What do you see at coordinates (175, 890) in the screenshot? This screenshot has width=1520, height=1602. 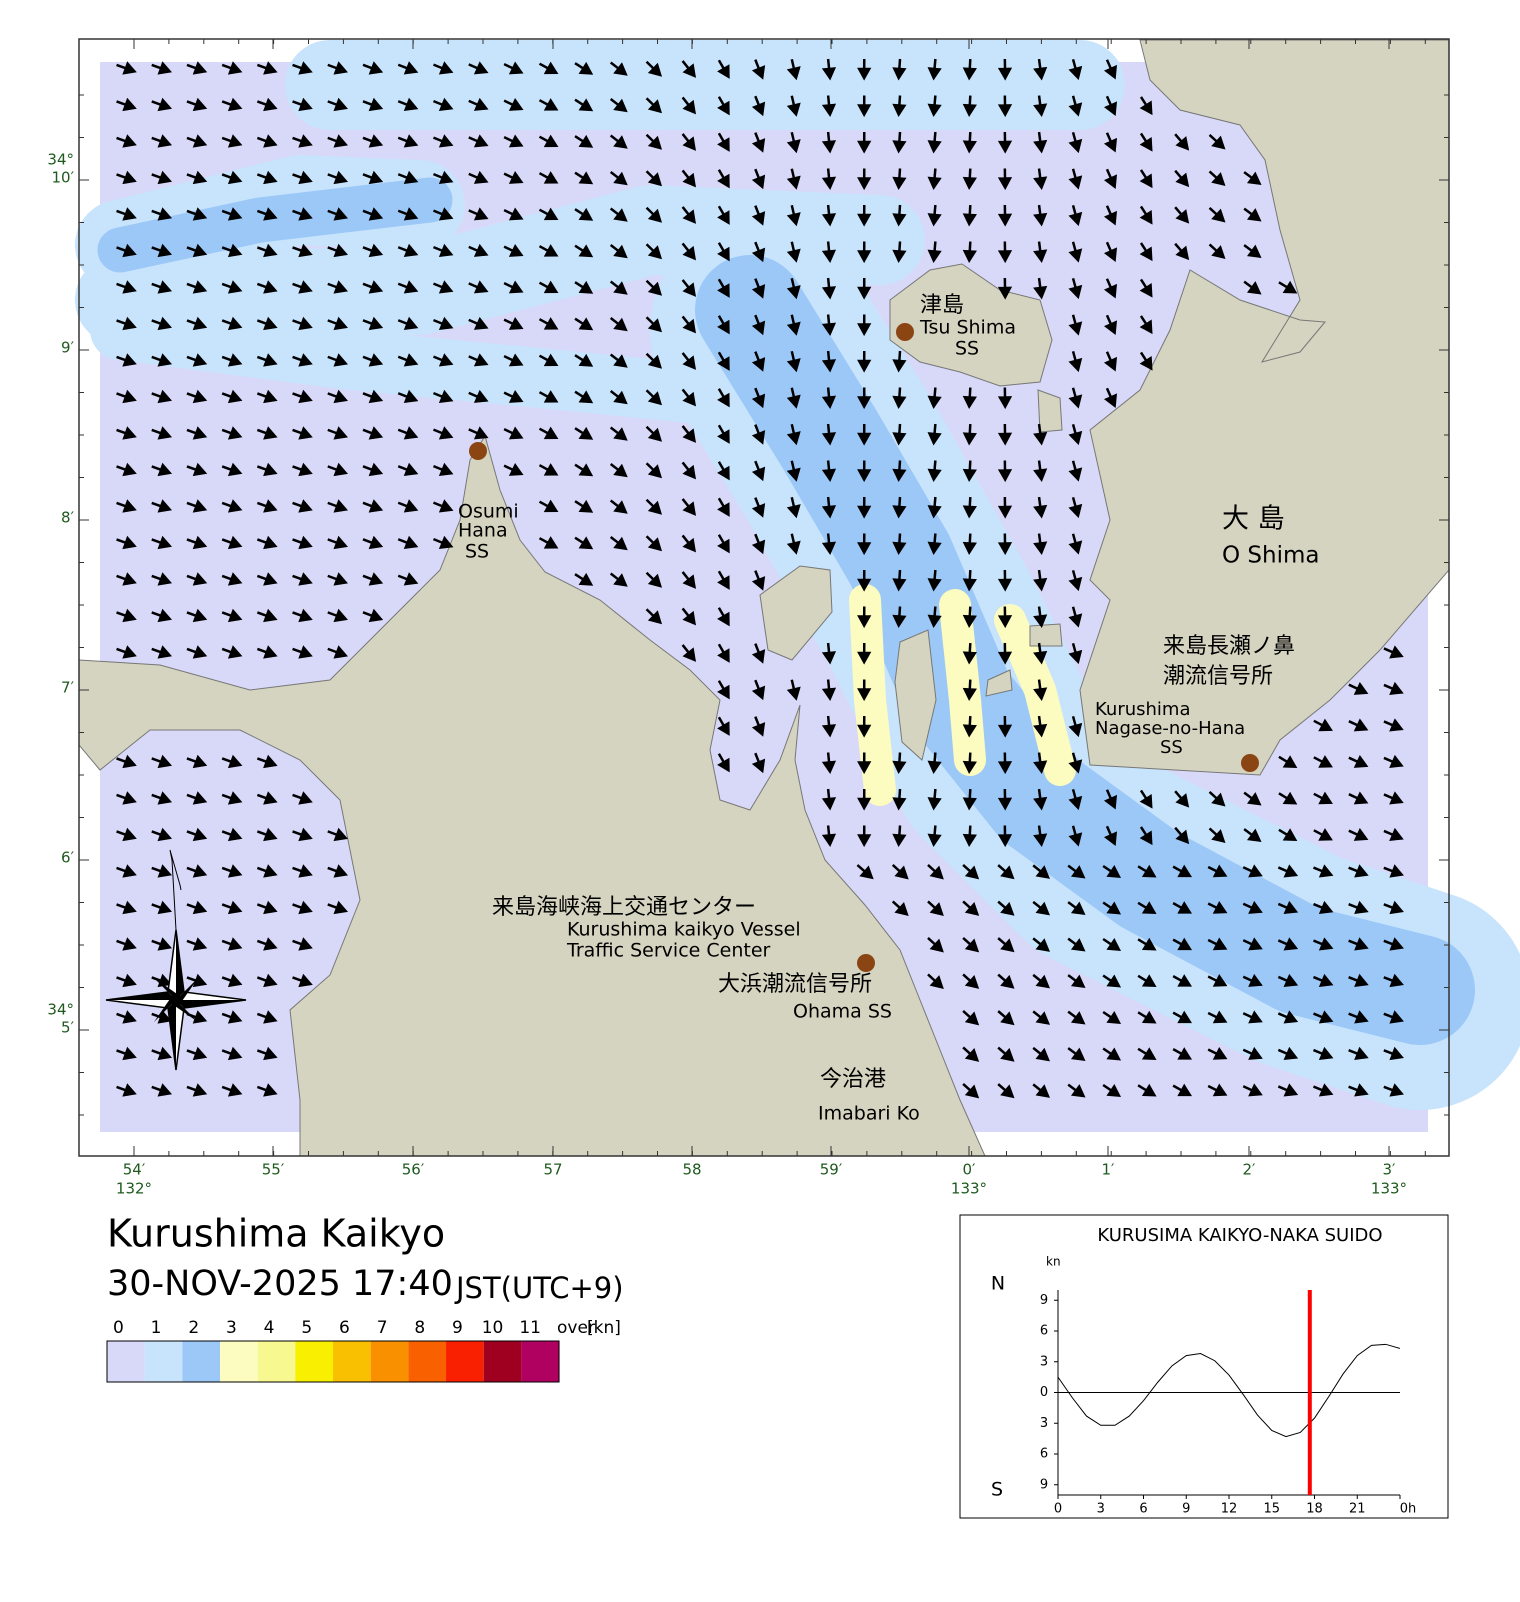 I see `compass-needle` at bounding box center [175, 890].